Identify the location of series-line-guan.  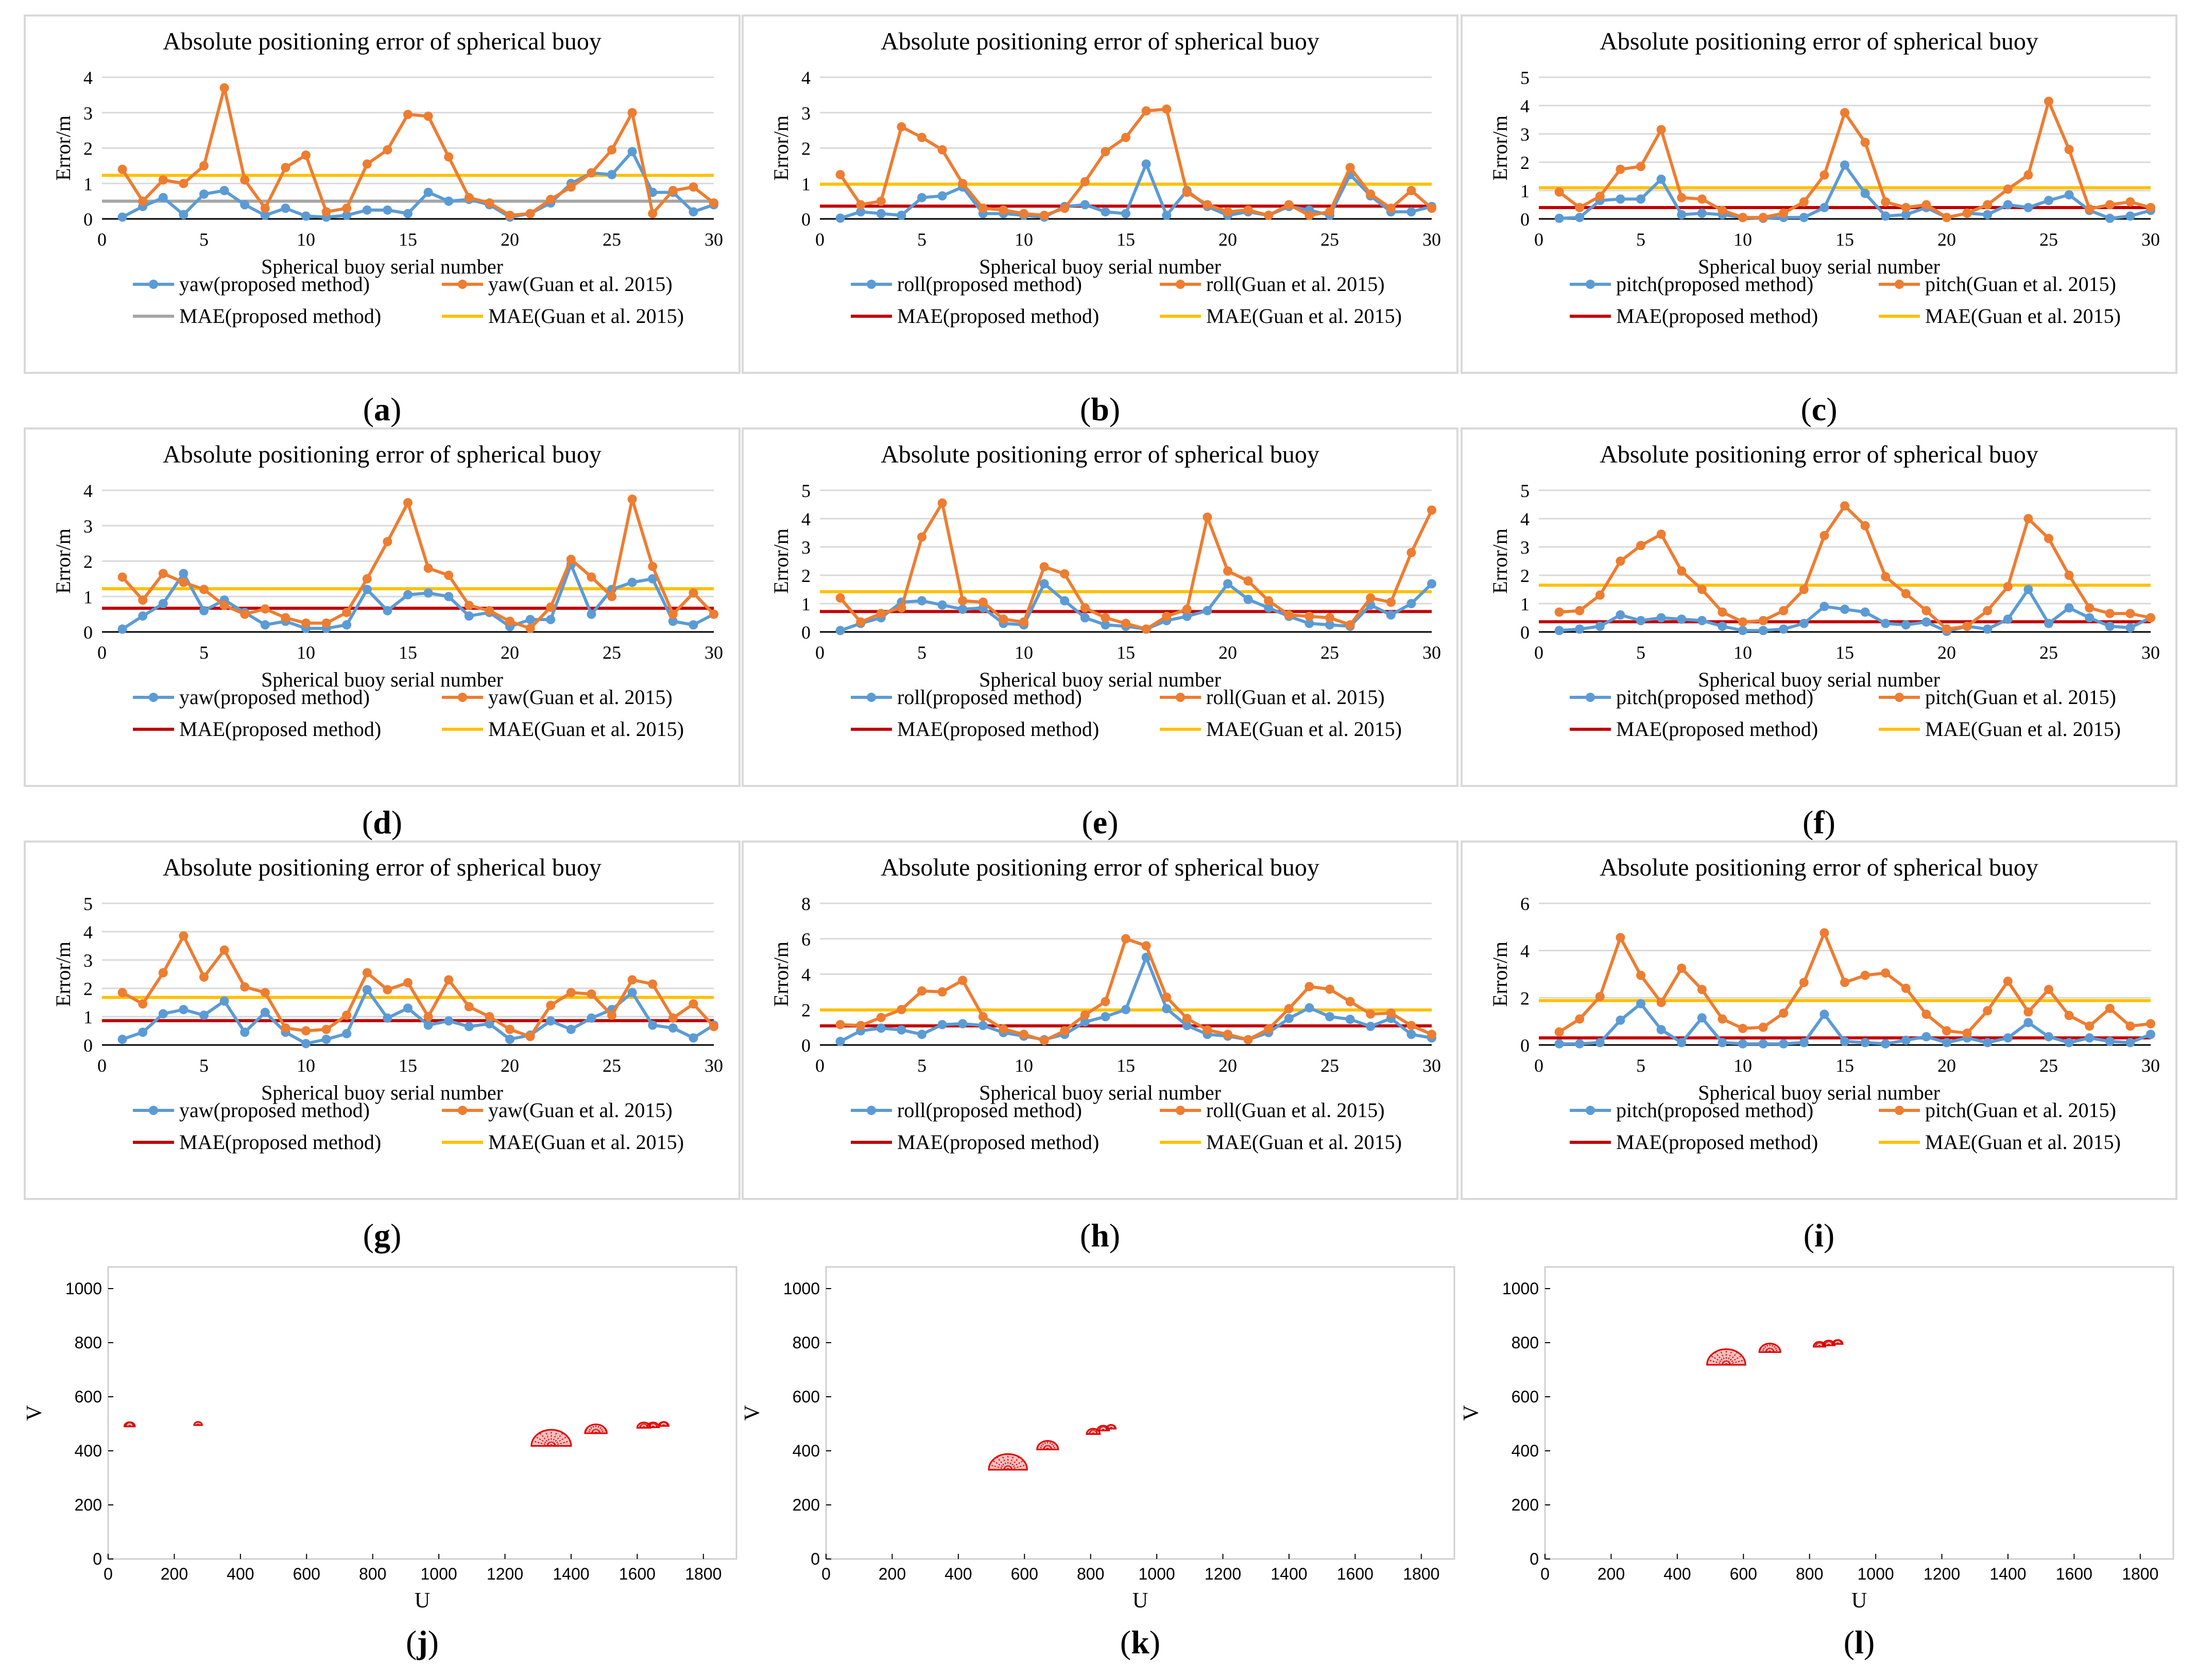
(418, 151).